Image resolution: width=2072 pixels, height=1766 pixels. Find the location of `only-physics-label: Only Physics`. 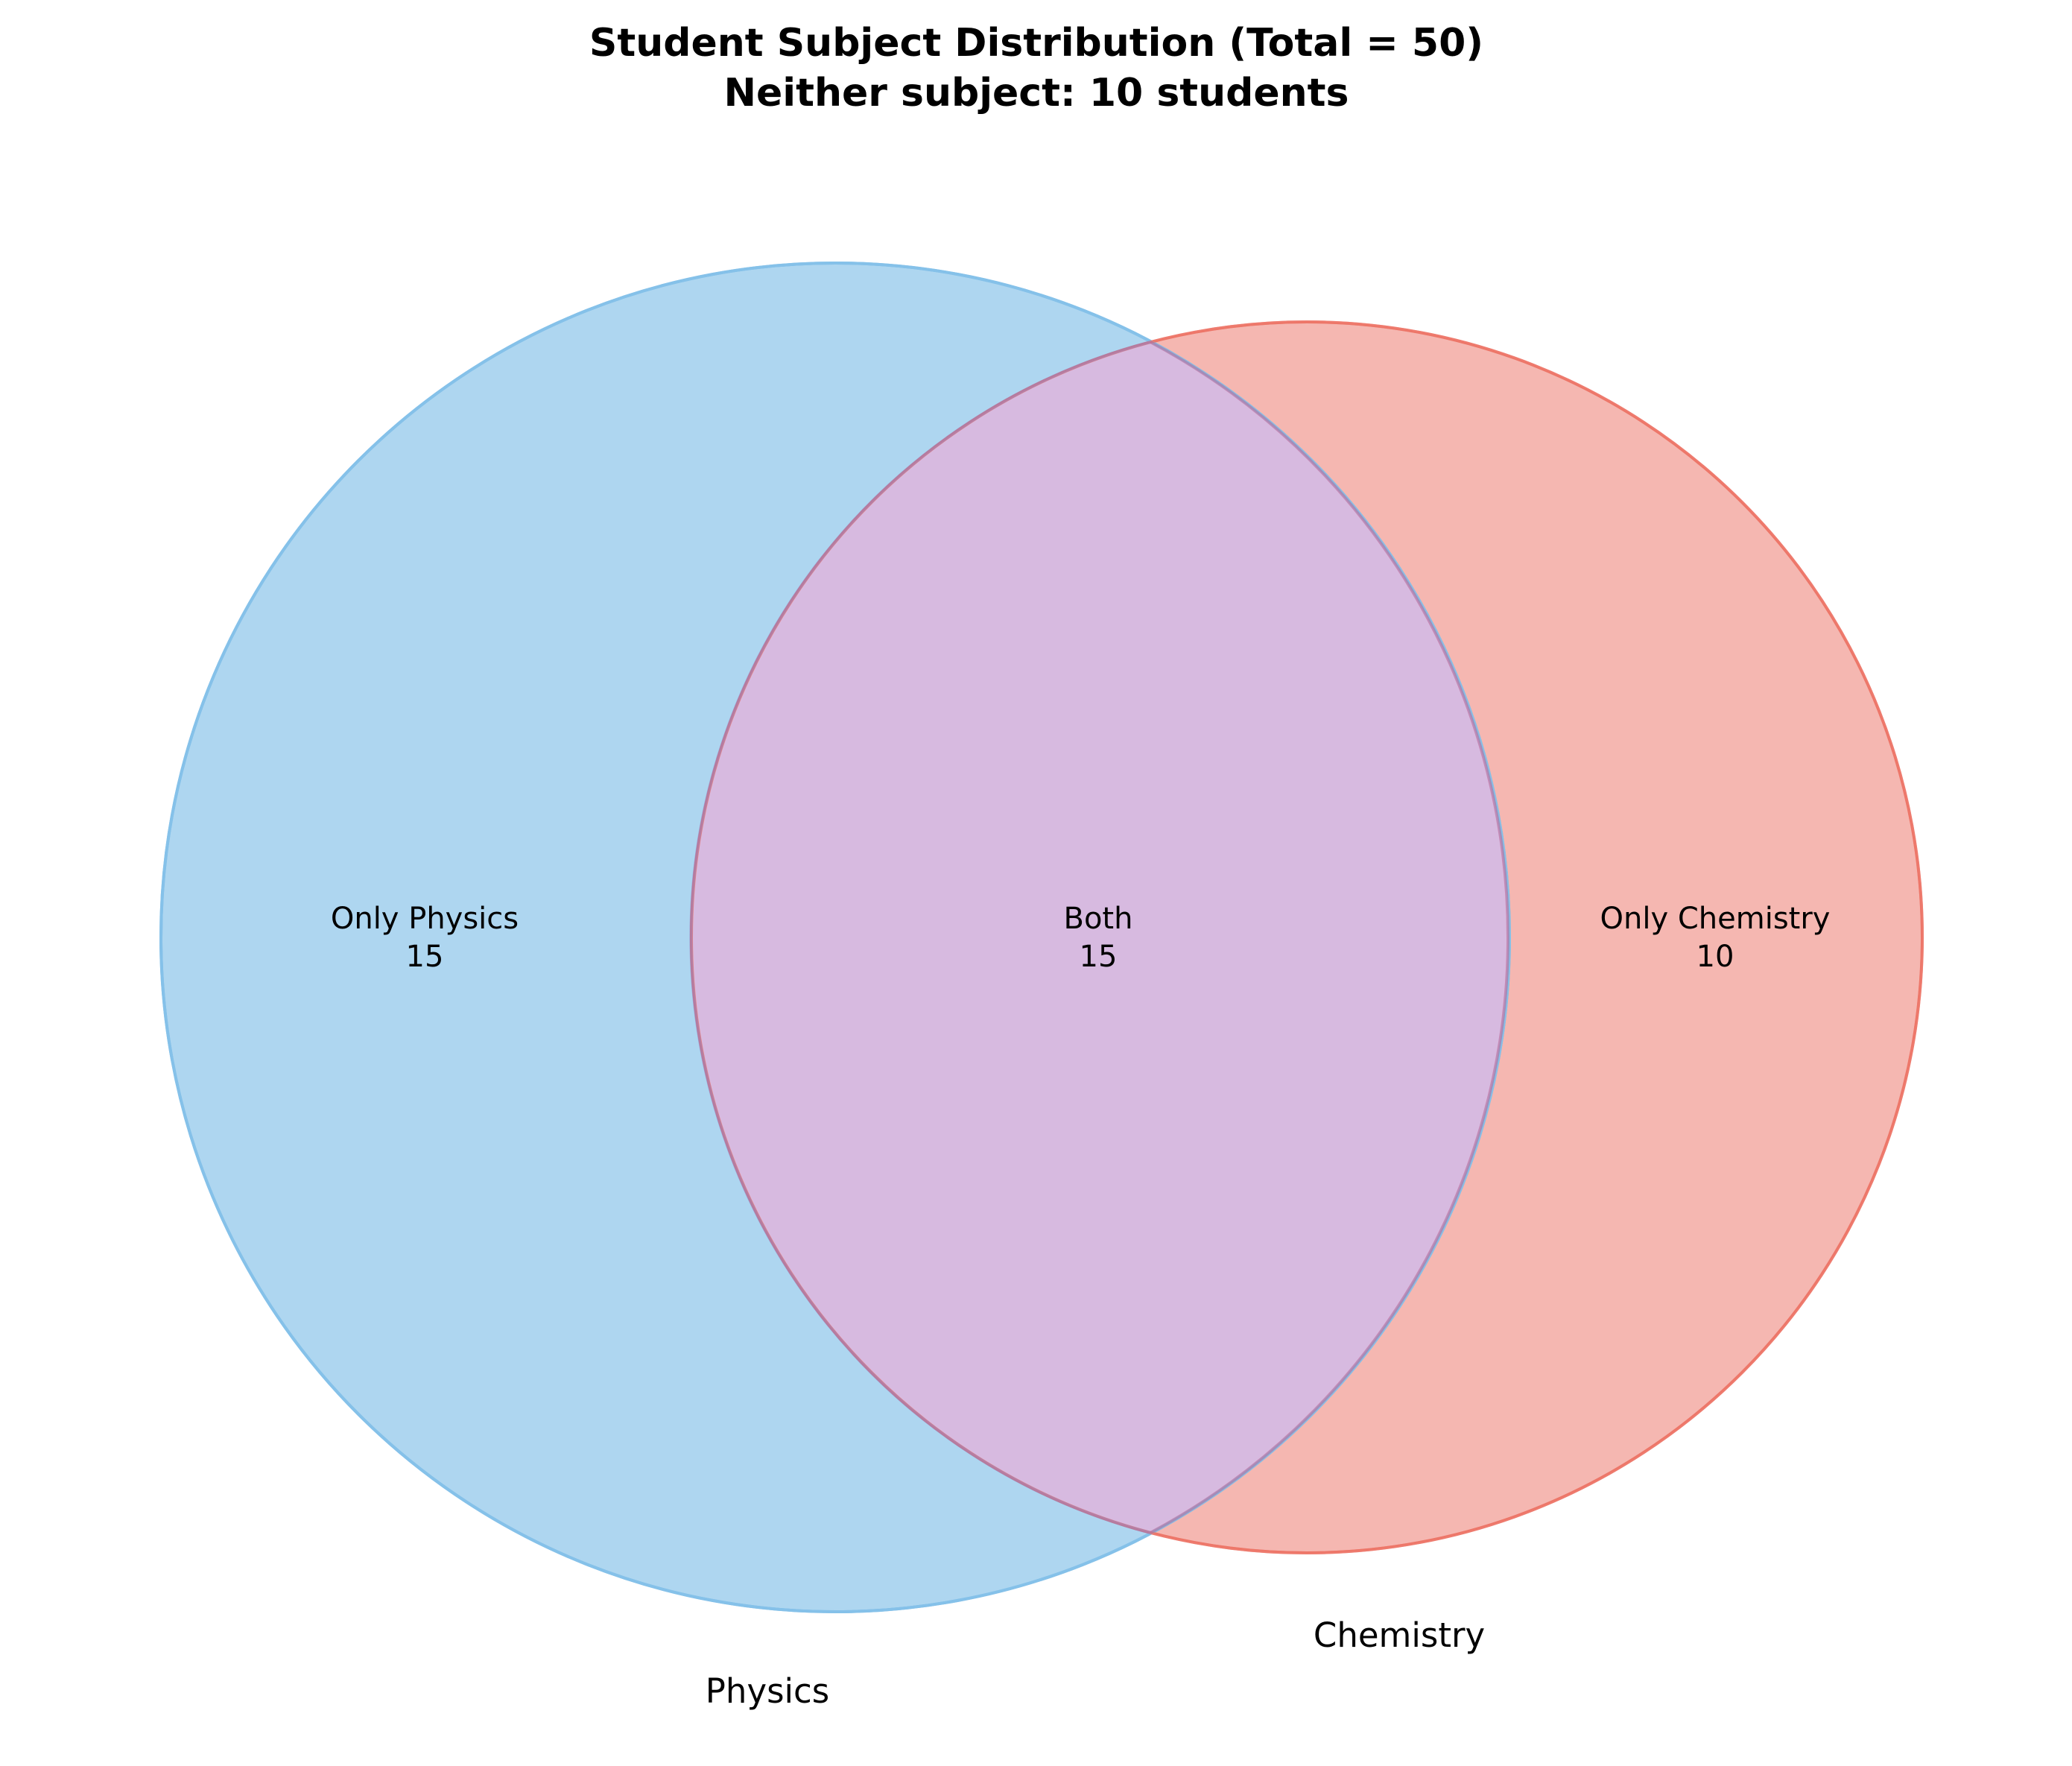

only-physics-label: Only Physics is located at coordinates (425, 919).